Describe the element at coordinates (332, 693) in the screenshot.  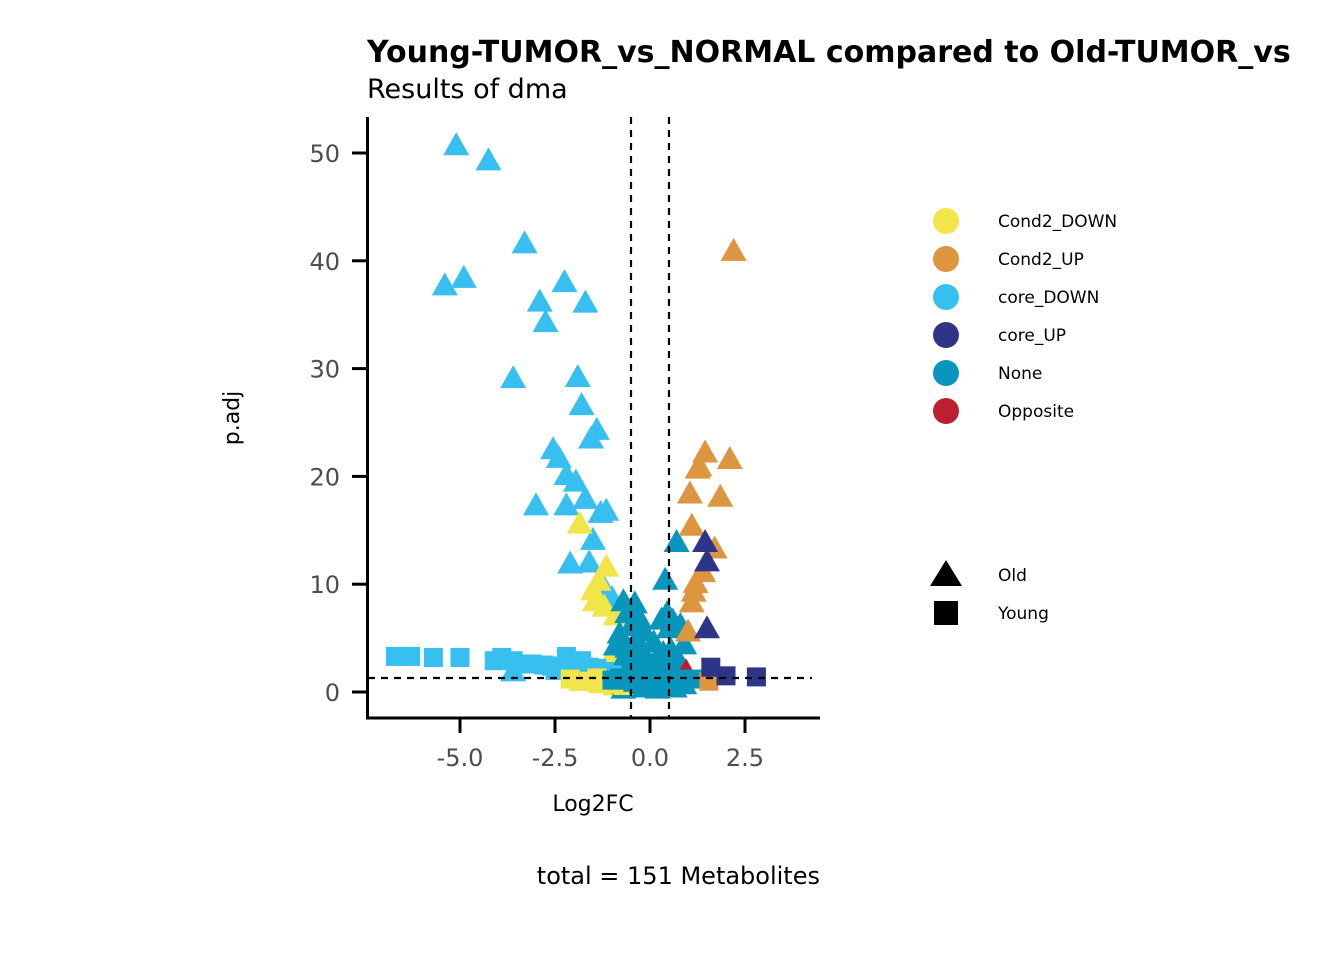
I see `y-tick-label: 0` at that location.